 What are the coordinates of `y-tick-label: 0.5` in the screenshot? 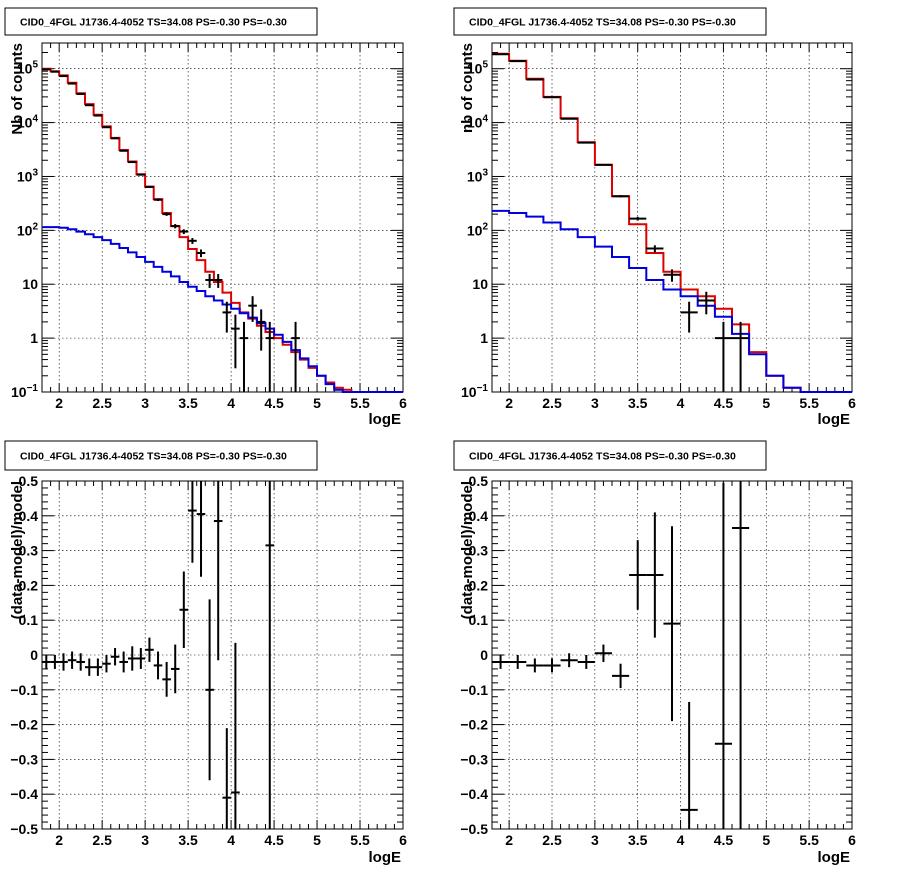 It's located at (479, 481).